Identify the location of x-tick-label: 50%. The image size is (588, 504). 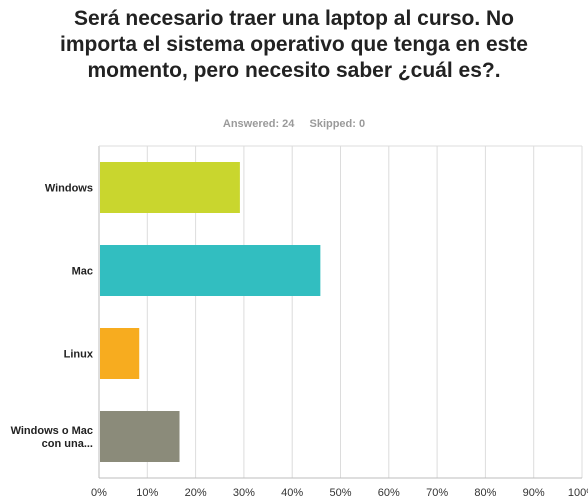
(340, 493).